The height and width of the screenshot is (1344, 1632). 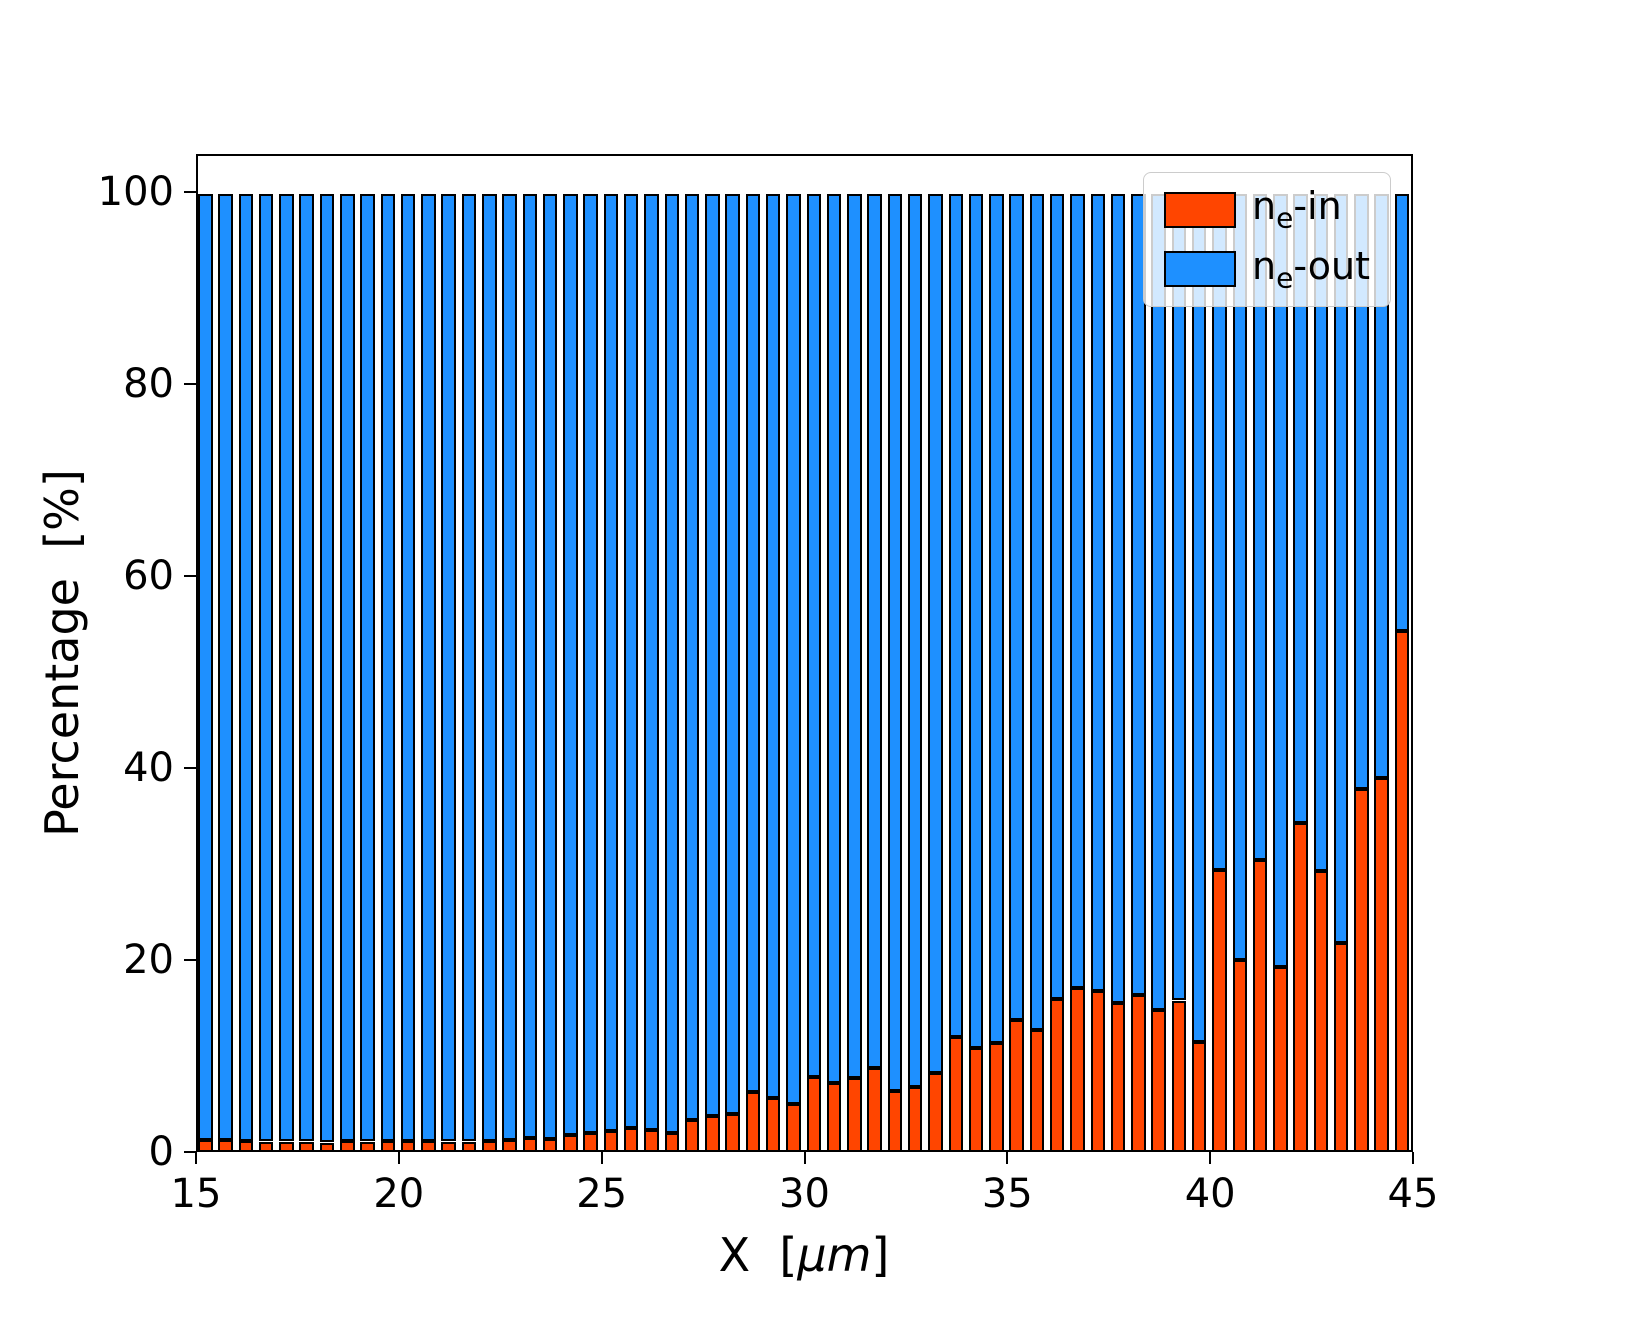 What do you see at coordinates (148, 768) in the screenshot?
I see `y-tick-label: 40` at bounding box center [148, 768].